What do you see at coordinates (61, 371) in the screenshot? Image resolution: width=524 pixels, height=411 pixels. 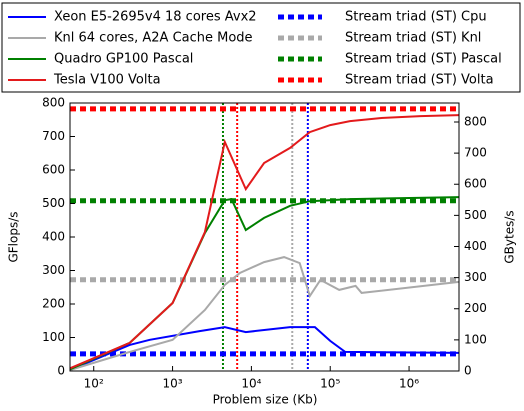 I see `y-tick-label: 0` at bounding box center [61, 371].